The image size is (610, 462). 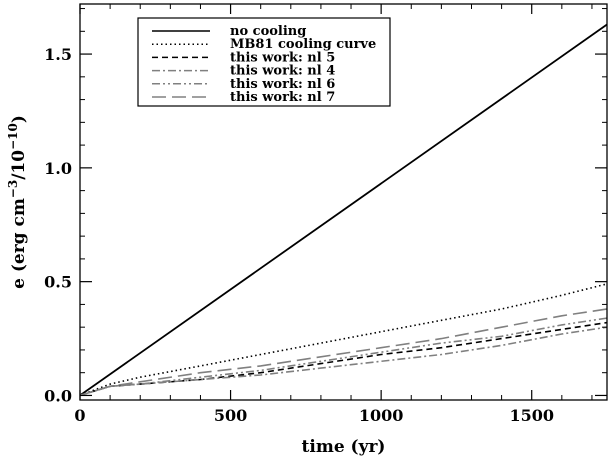 What do you see at coordinates (58, 54) in the screenshot?
I see `y-tick-label: 1.5` at bounding box center [58, 54].